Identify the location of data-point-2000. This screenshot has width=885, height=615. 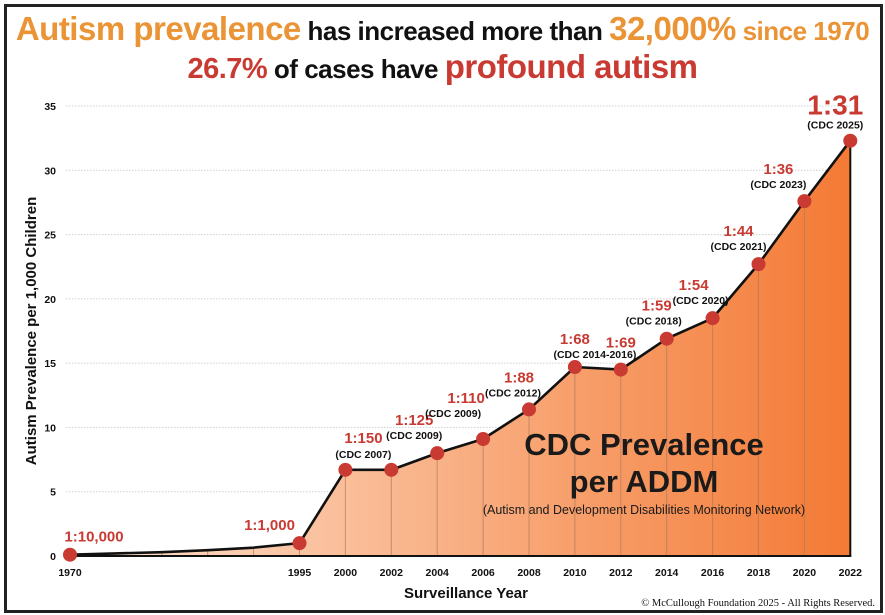
(345, 469).